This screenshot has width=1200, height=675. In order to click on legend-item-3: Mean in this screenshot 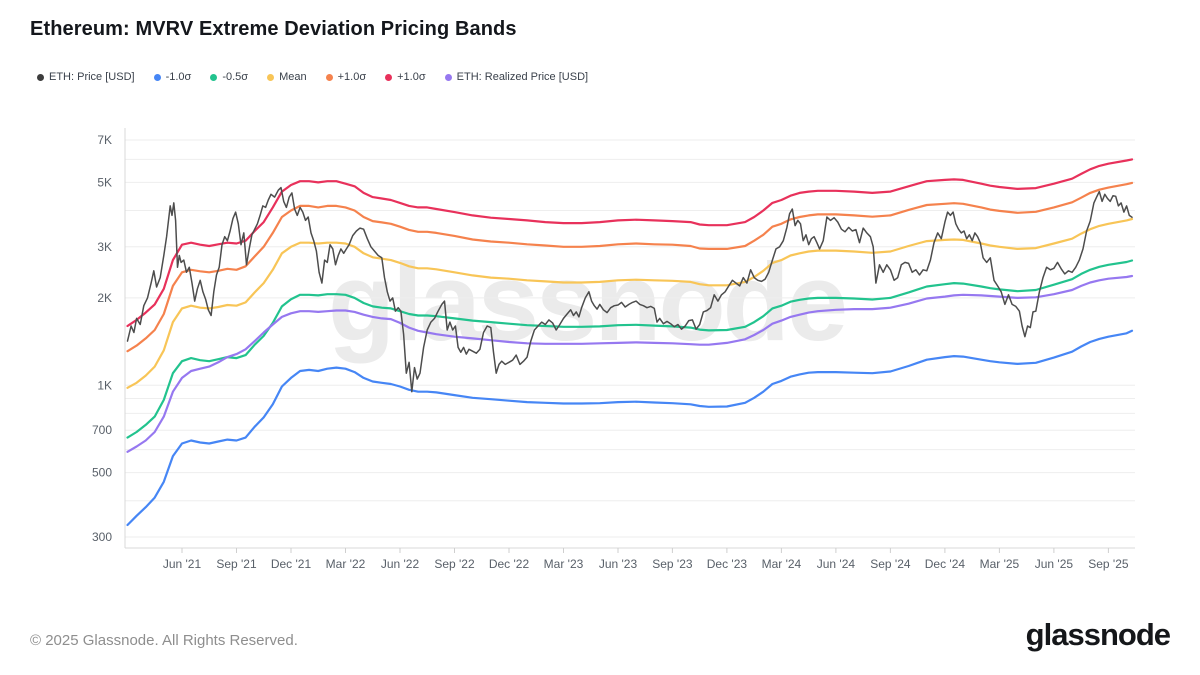, I will do `click(287, 77)`.